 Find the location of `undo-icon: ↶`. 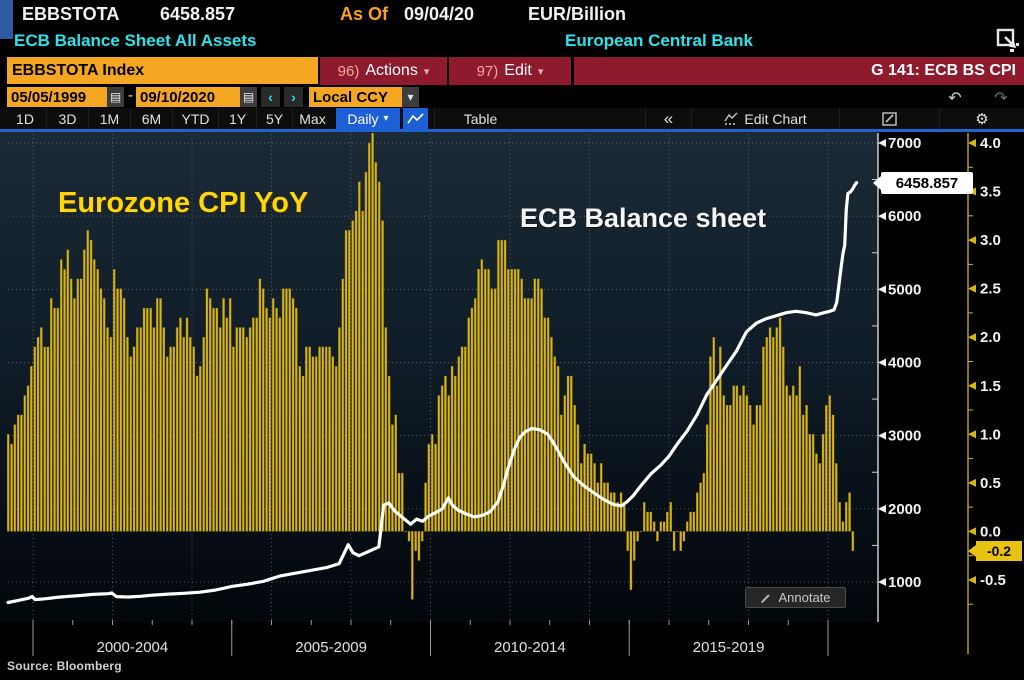

undo-icon: ↶ is located at coordinates (955, 98).